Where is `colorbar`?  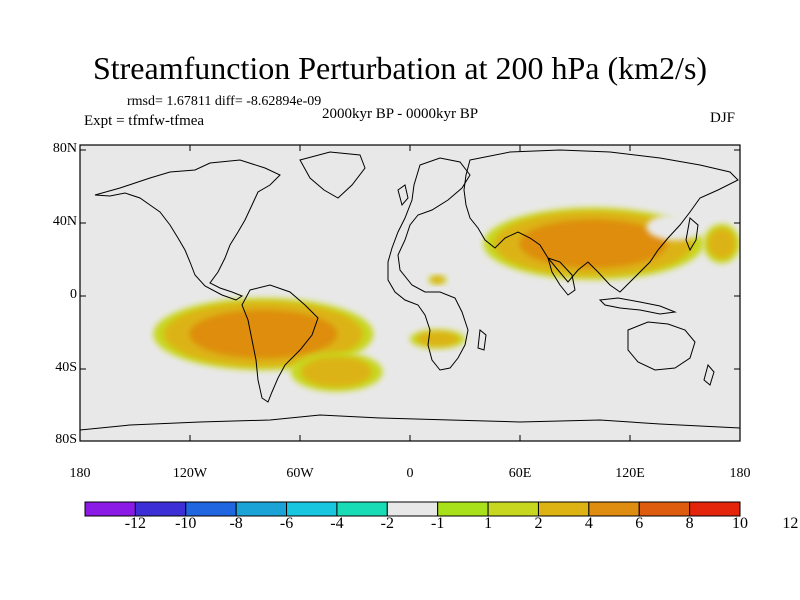 colorbar is located at coordinates (412, 509).